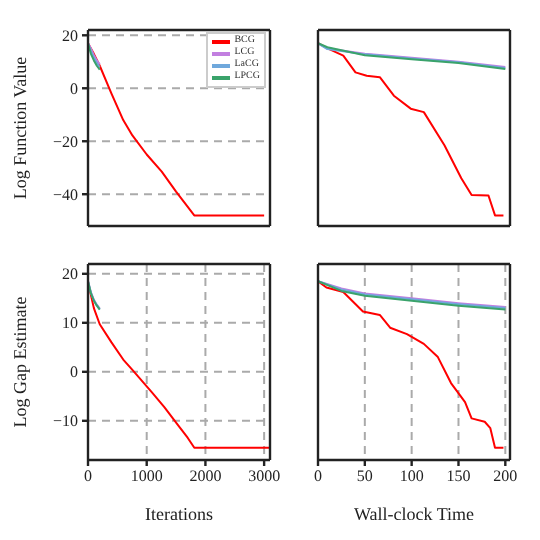 This screenshot has height=540, width=540. I want to click on x-axis-title: Wall-clock Time, so click(414, 514).